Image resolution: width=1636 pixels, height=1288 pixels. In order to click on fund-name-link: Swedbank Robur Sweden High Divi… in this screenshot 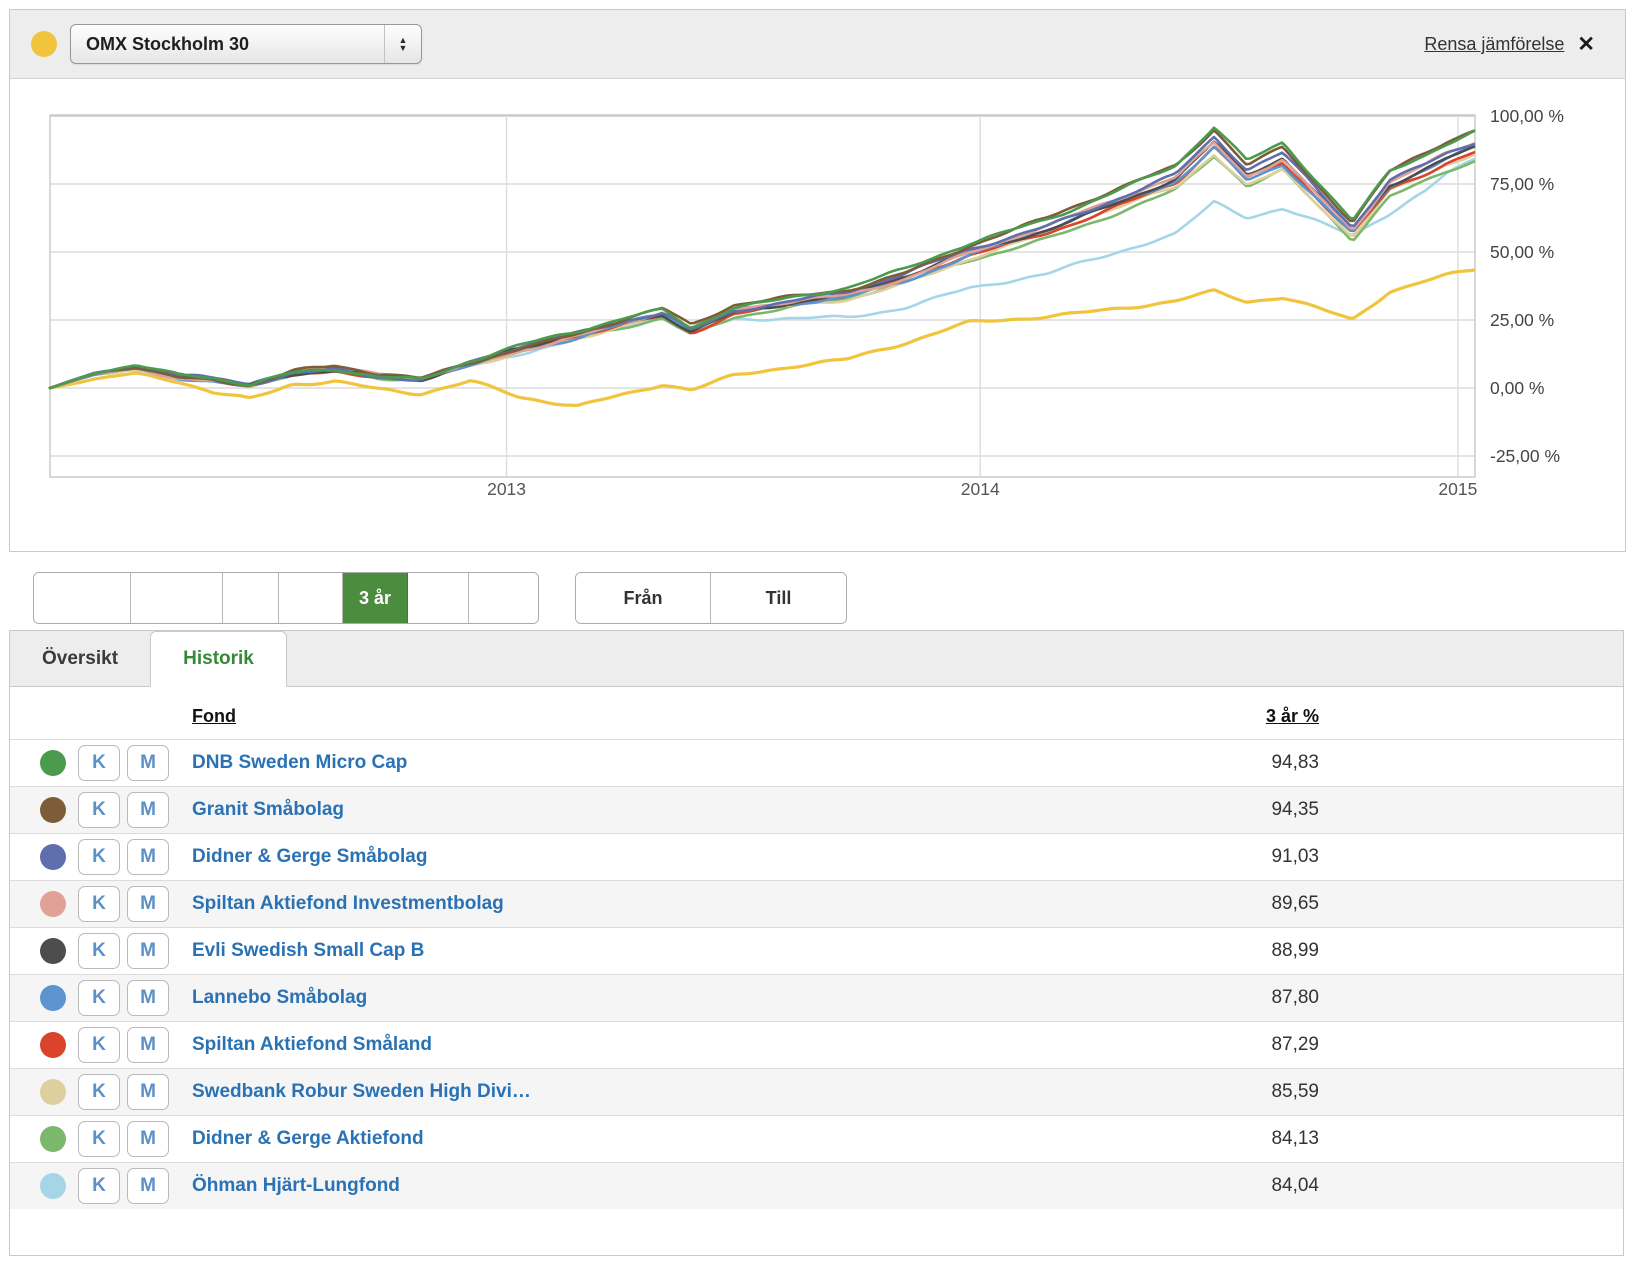, I will do `click(361, 1091)`.